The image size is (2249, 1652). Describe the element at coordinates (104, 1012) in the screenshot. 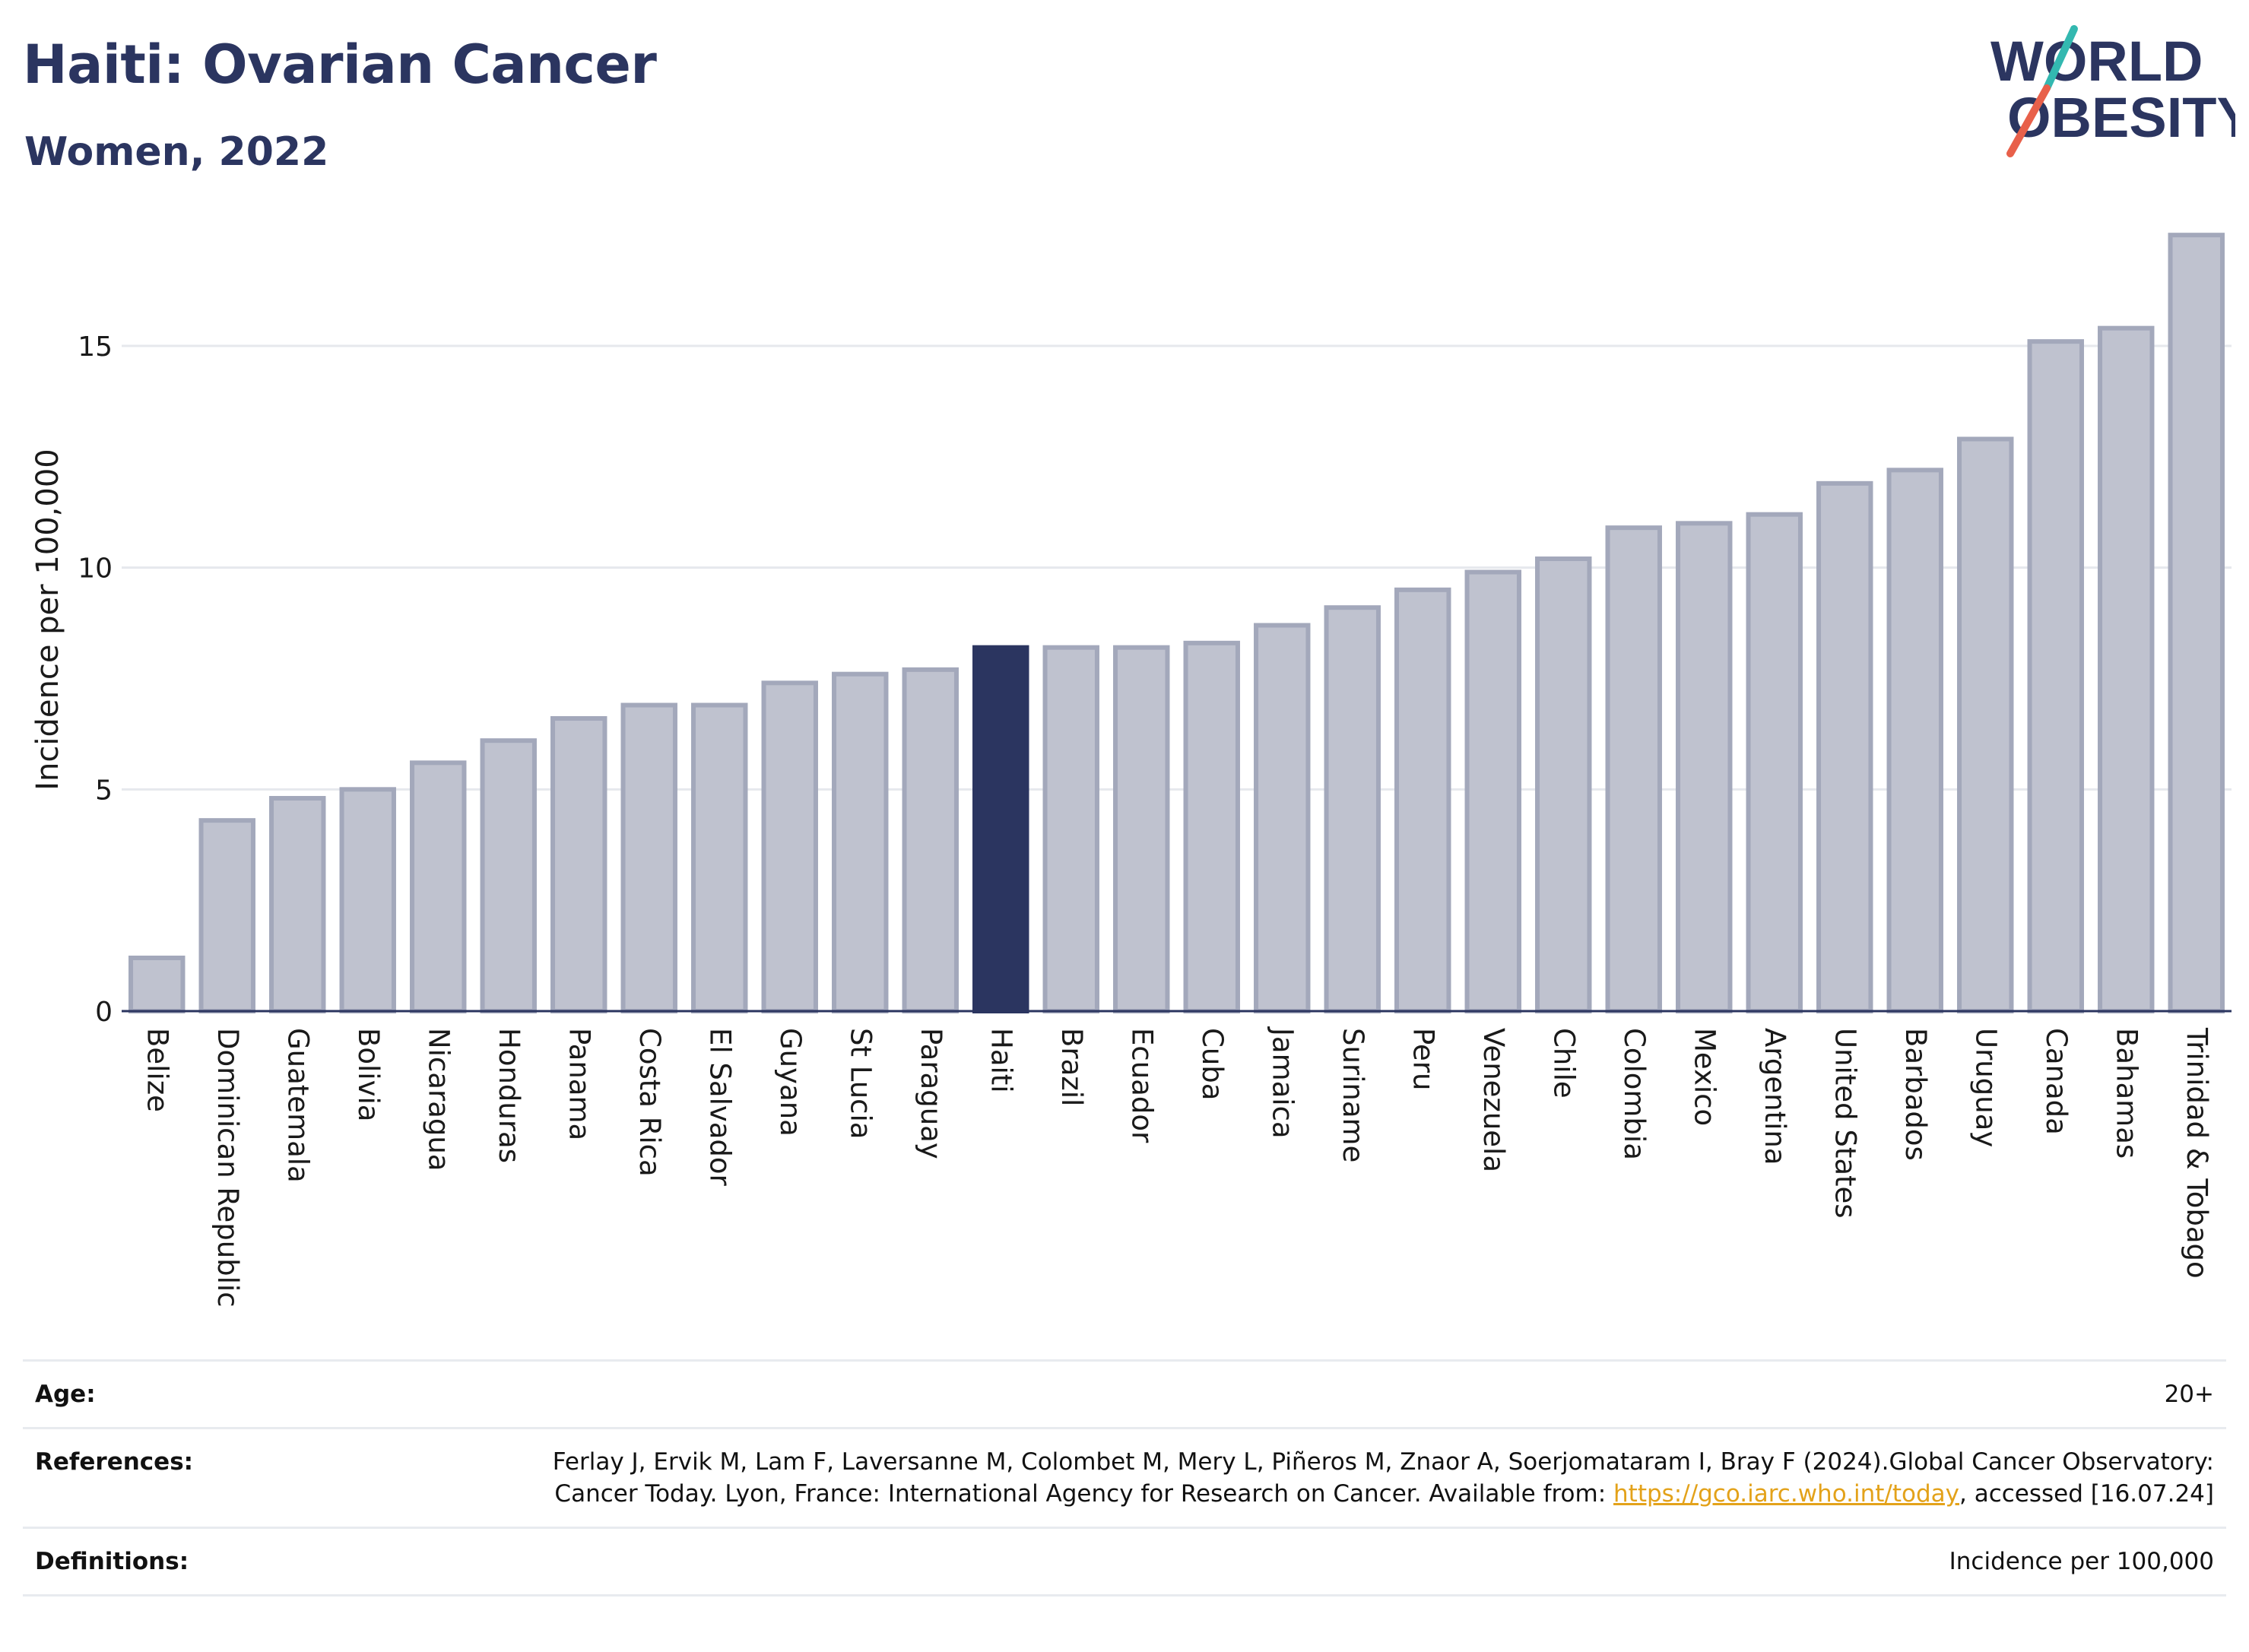

I see `y-tick-label: 0` at that location.